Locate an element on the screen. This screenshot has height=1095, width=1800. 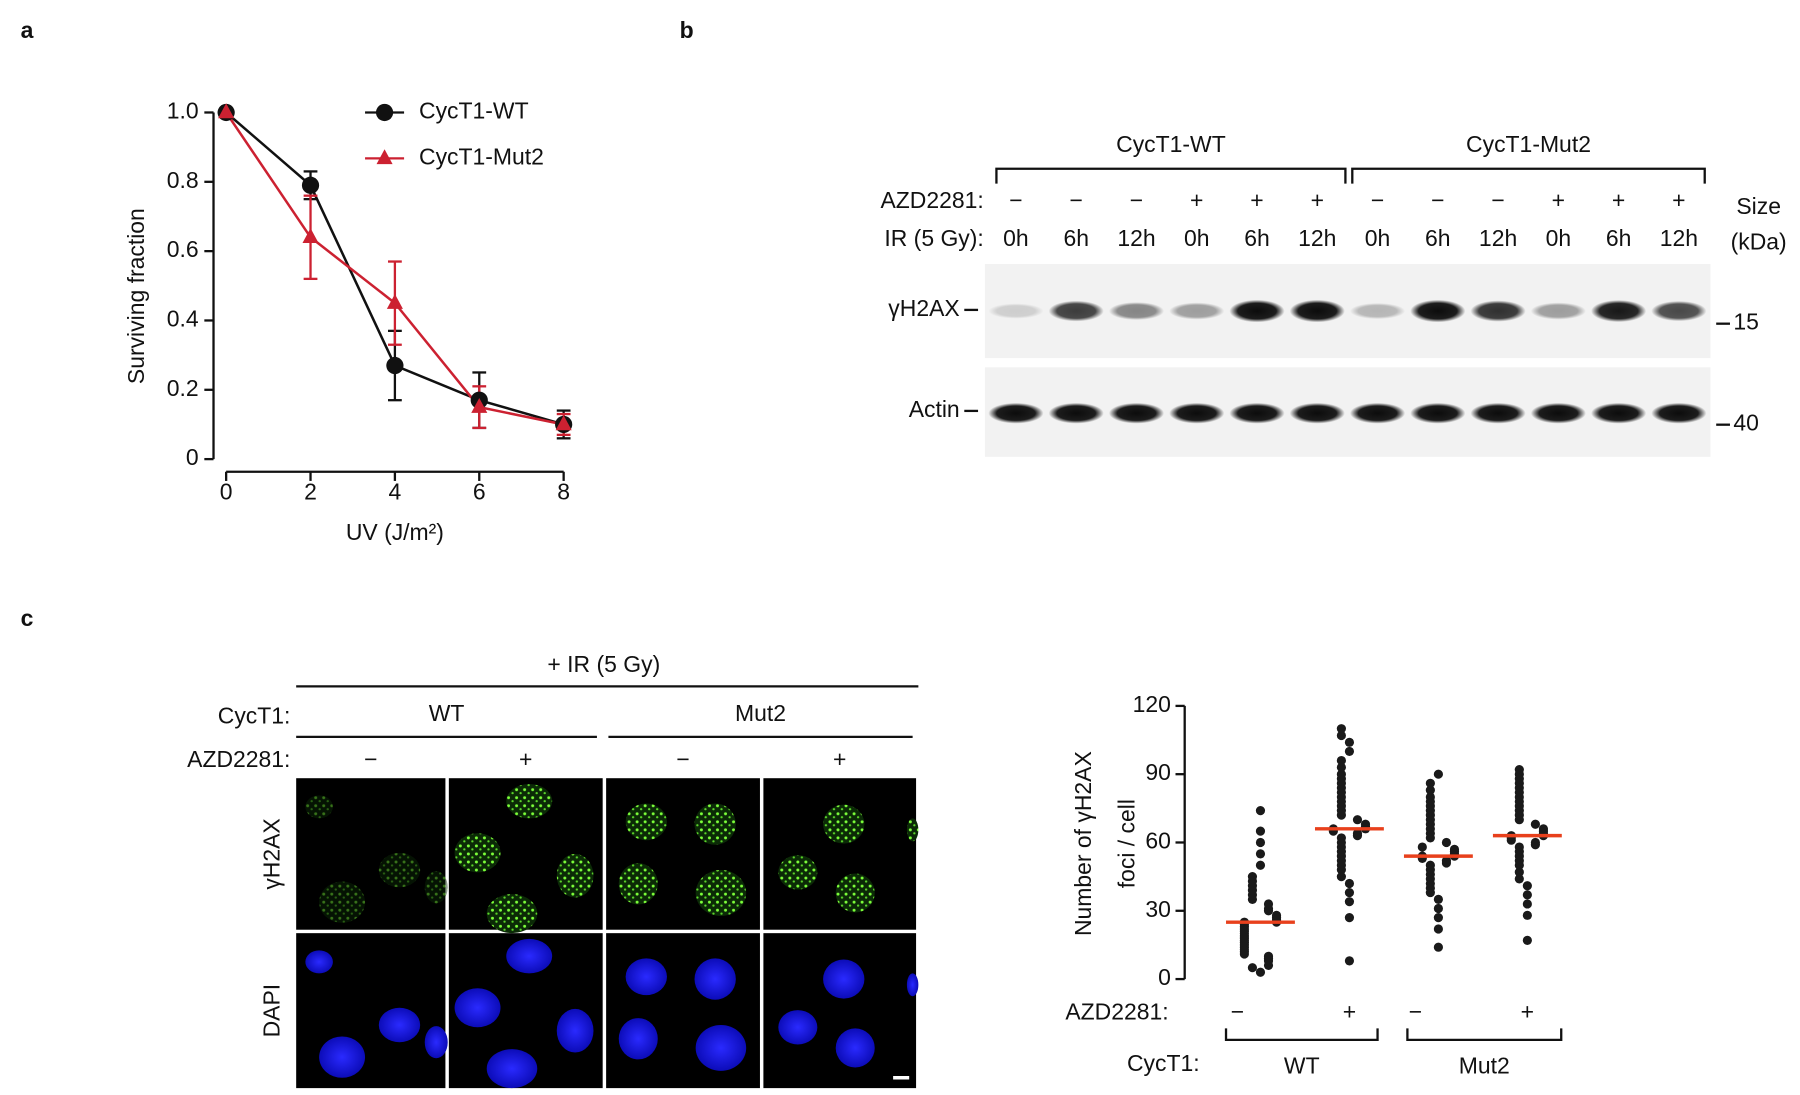
condition-label: + IR (5 Gy) is located at coordinates (603, 664).